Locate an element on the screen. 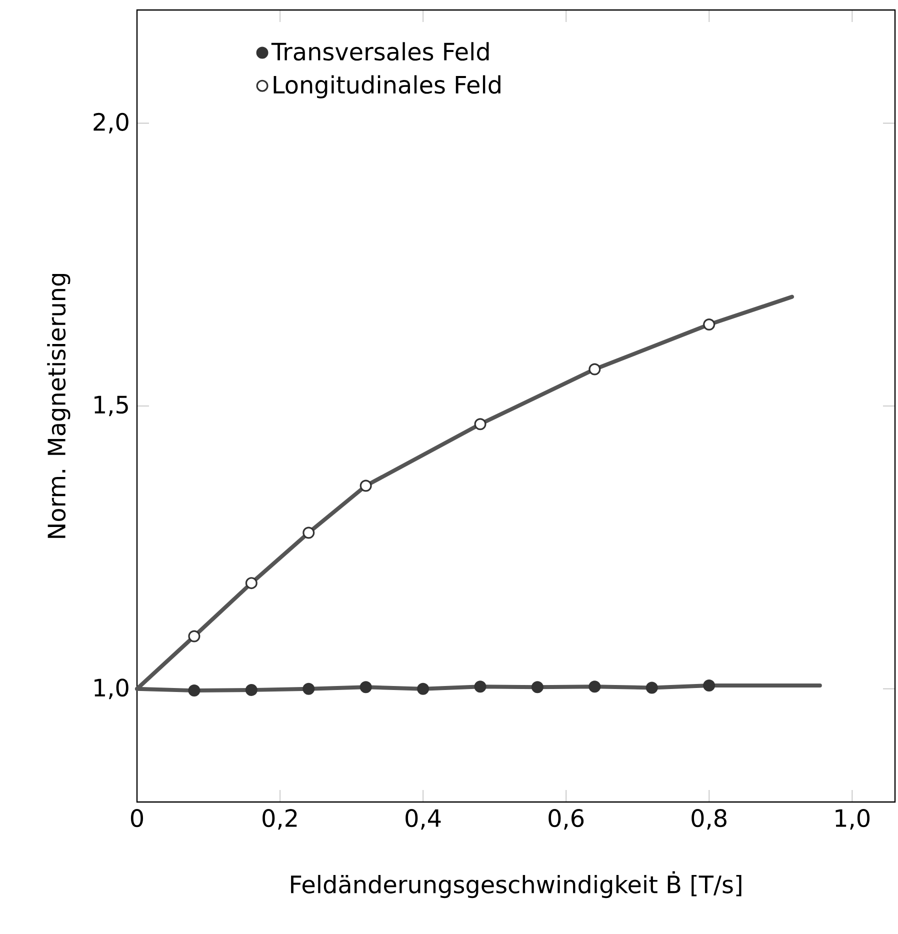  legend-label: Transversales Feld is located at coordinates (380, 51).